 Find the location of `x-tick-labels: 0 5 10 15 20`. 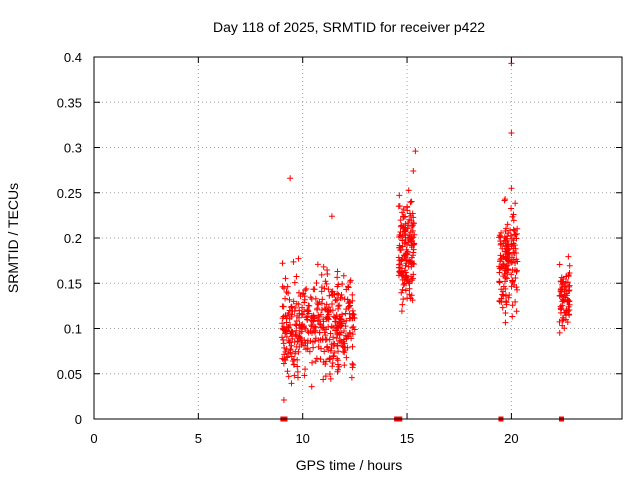

x-tick-labels: 0 5 10 15 20 is located at coordinates (304, 438).